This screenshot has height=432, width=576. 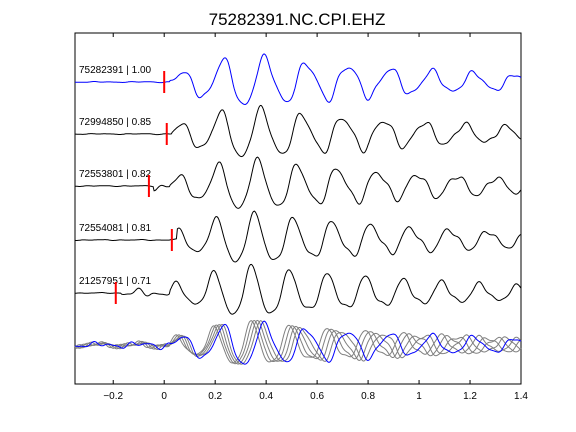 I want to click on trace-label: 75282391 | 1.00, so click(x=115, y=70).